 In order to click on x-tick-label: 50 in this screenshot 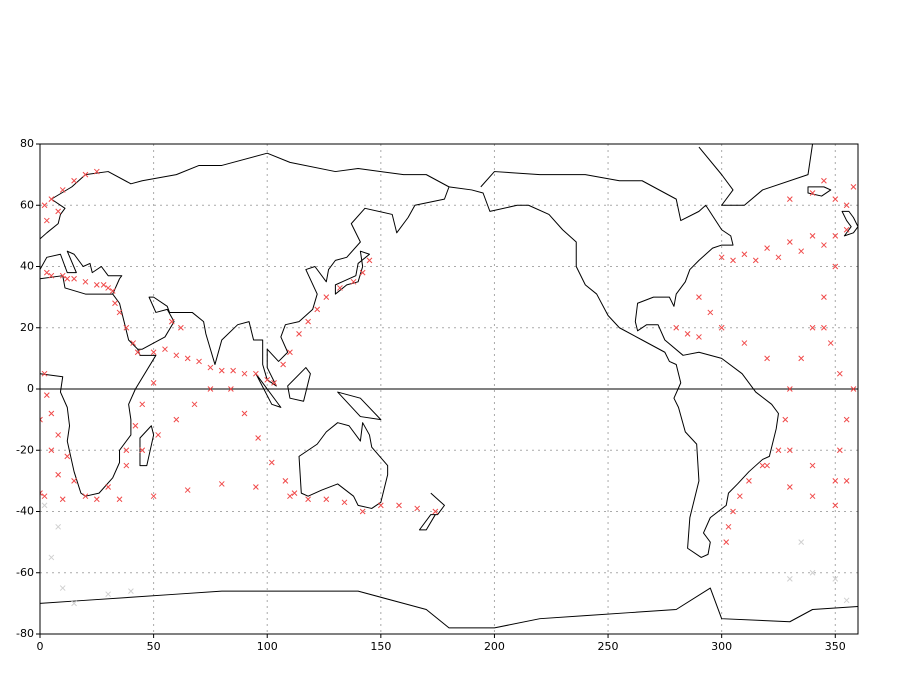, I will do `click(154, 646)`.